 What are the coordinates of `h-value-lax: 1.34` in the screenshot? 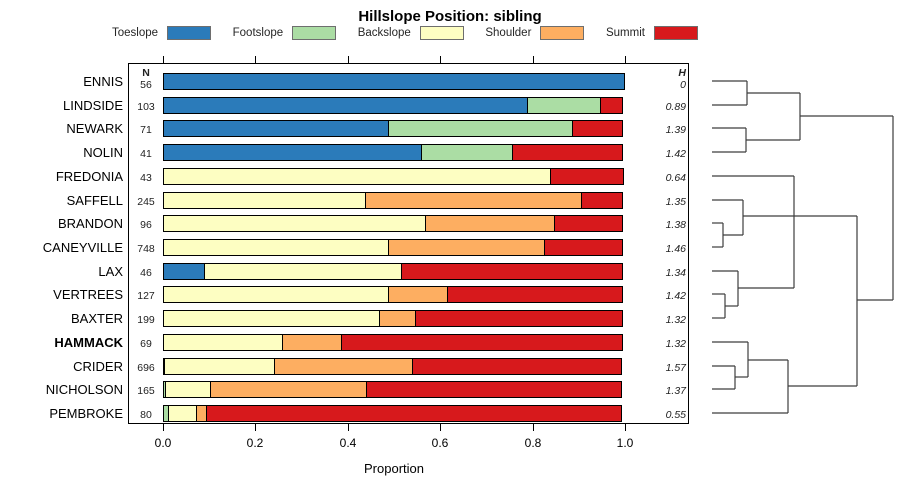 It's located at (675, 273).